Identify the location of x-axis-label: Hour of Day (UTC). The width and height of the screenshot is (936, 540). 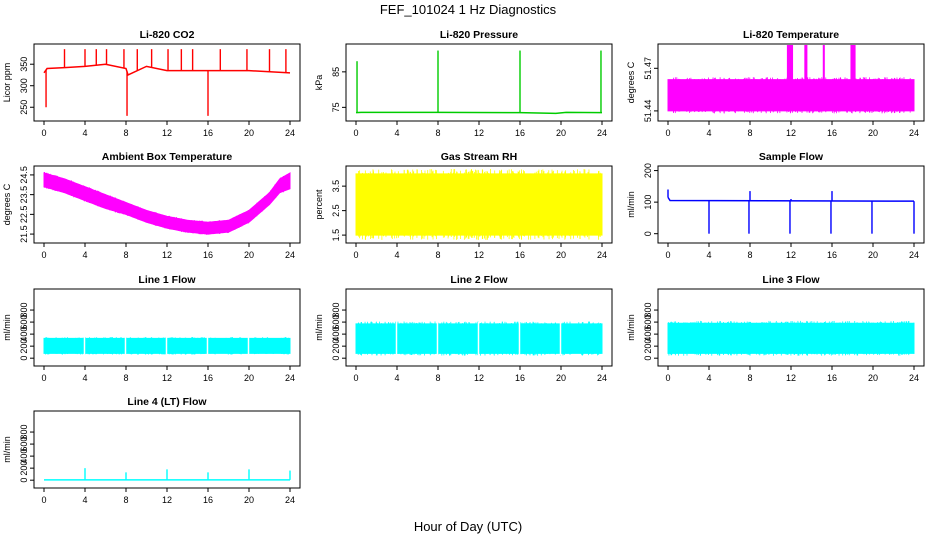
(468, 526).